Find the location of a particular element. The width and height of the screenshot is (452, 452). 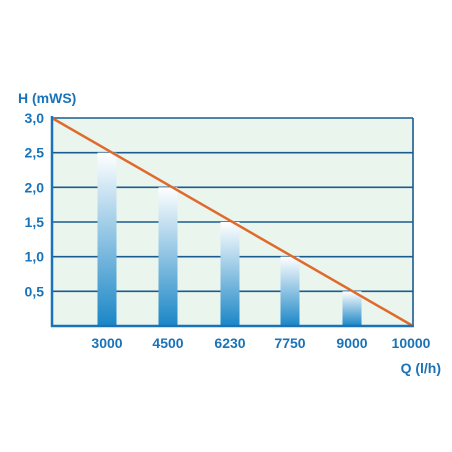

y-tick-label: 2,5 is located at coordinates (35, 153).